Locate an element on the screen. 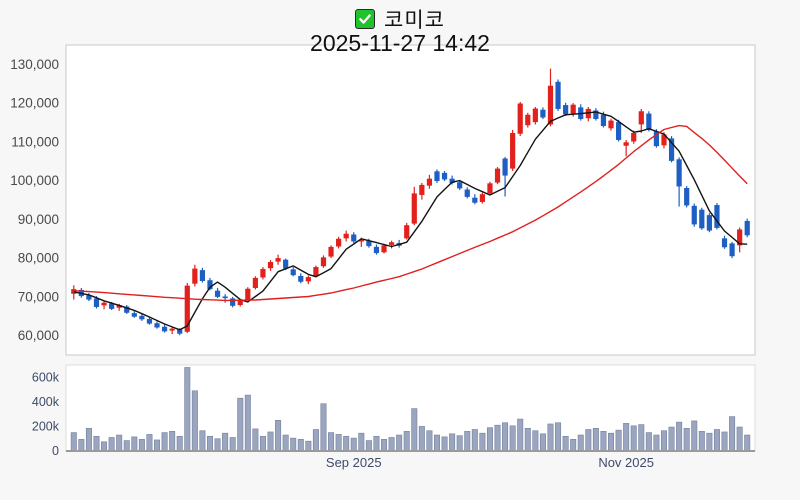 The height and width of the screenshot is (500, 800). series-visibility-checkbox is located at coordinates (365, 19).